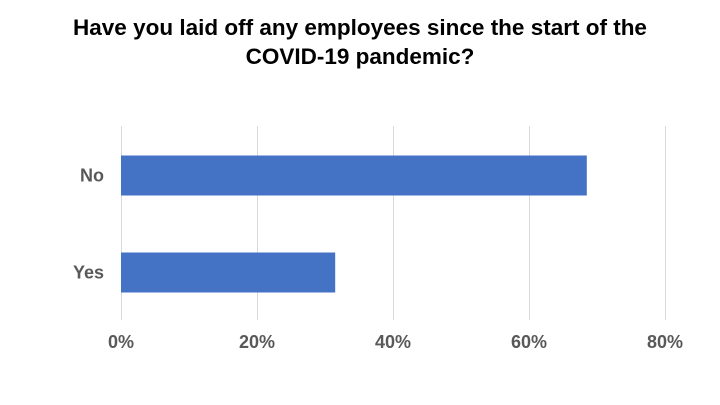  I want to click on x-tick-label-60: 60%, so click(529, 342).